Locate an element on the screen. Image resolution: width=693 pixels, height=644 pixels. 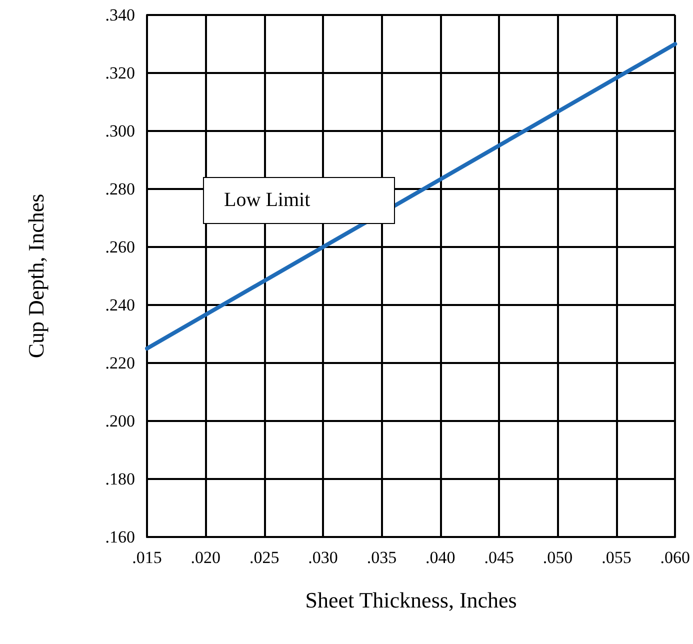
x-tick-label: .055 is located at coordinates (617, 557).